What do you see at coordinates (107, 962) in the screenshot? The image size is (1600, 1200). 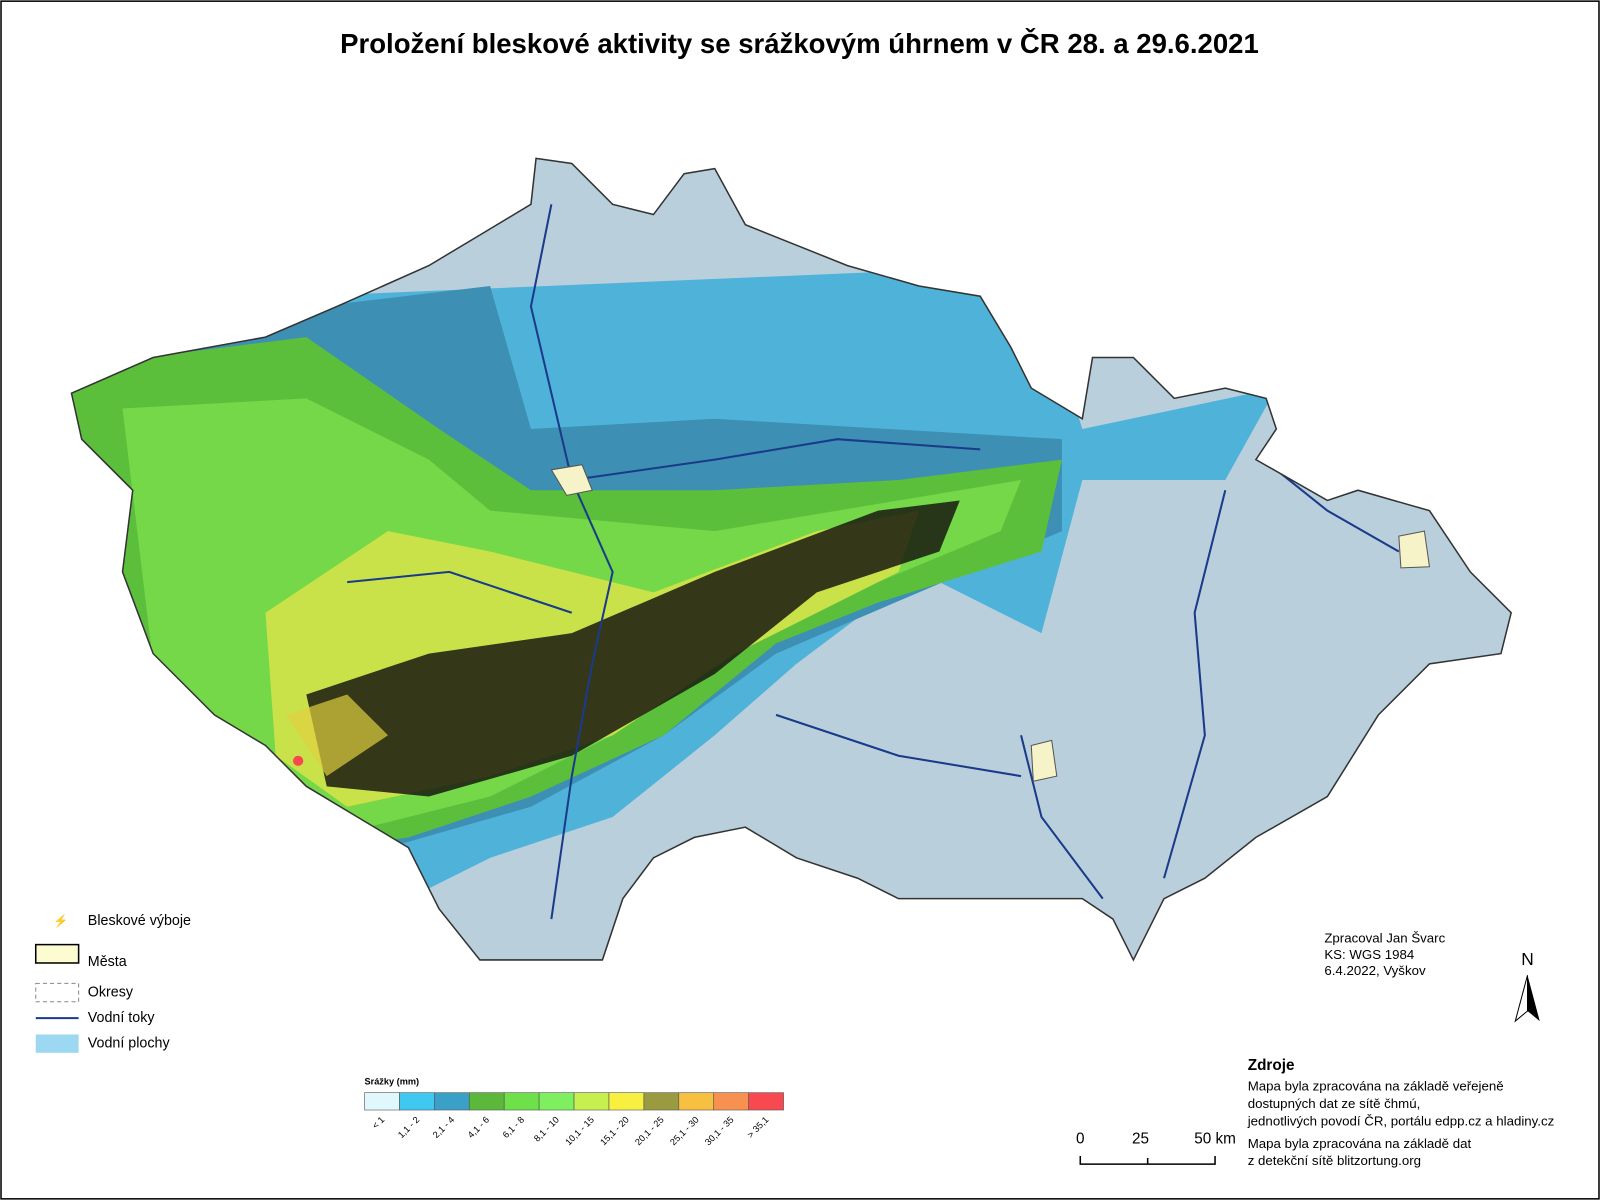 I see `legend-label: Města` at bounding box center [107, 962].